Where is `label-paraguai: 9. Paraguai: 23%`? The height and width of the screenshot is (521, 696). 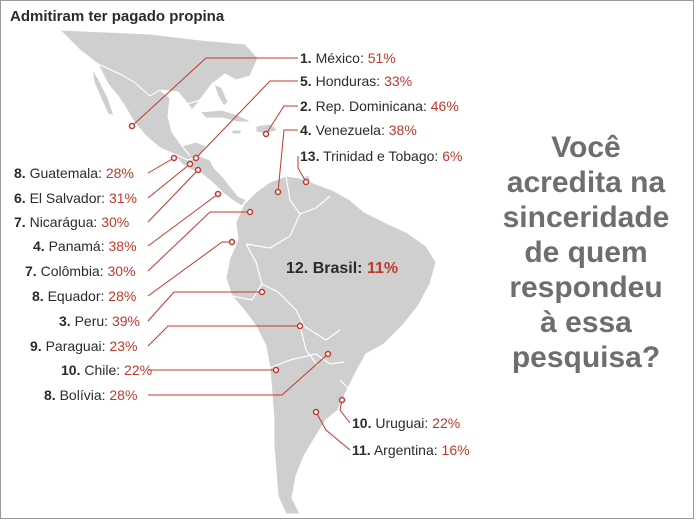 label-paraguai: 9. Paraguai: 23% is located at coordinates (84, 346).